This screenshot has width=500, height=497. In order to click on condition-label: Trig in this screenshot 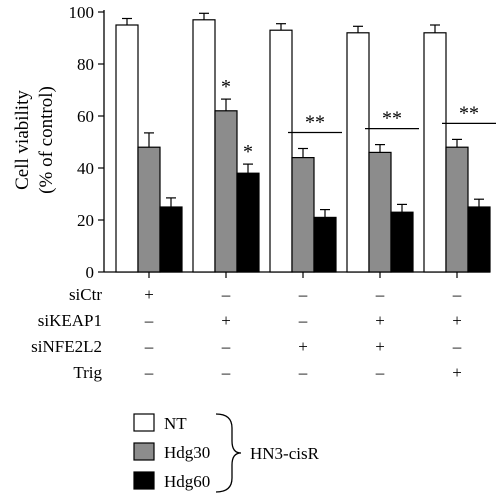, I will do `click(87, 372)`.